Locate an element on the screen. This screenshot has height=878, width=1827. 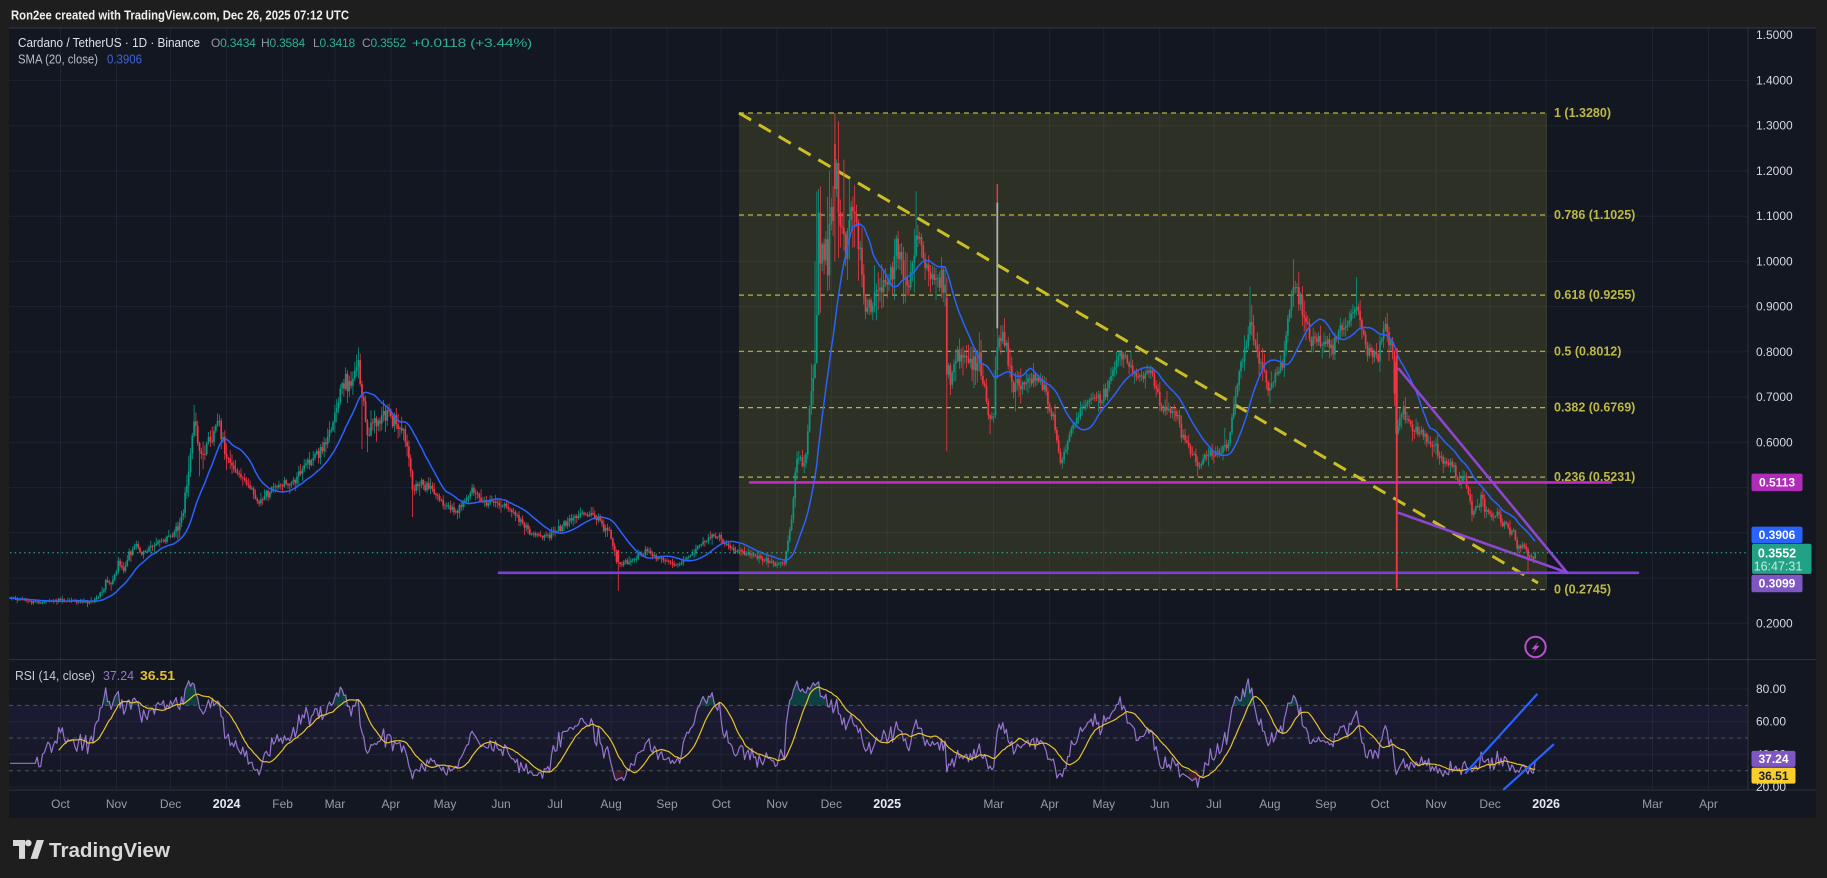
svg-text: 2026 is located at coordinates (1546, 804).